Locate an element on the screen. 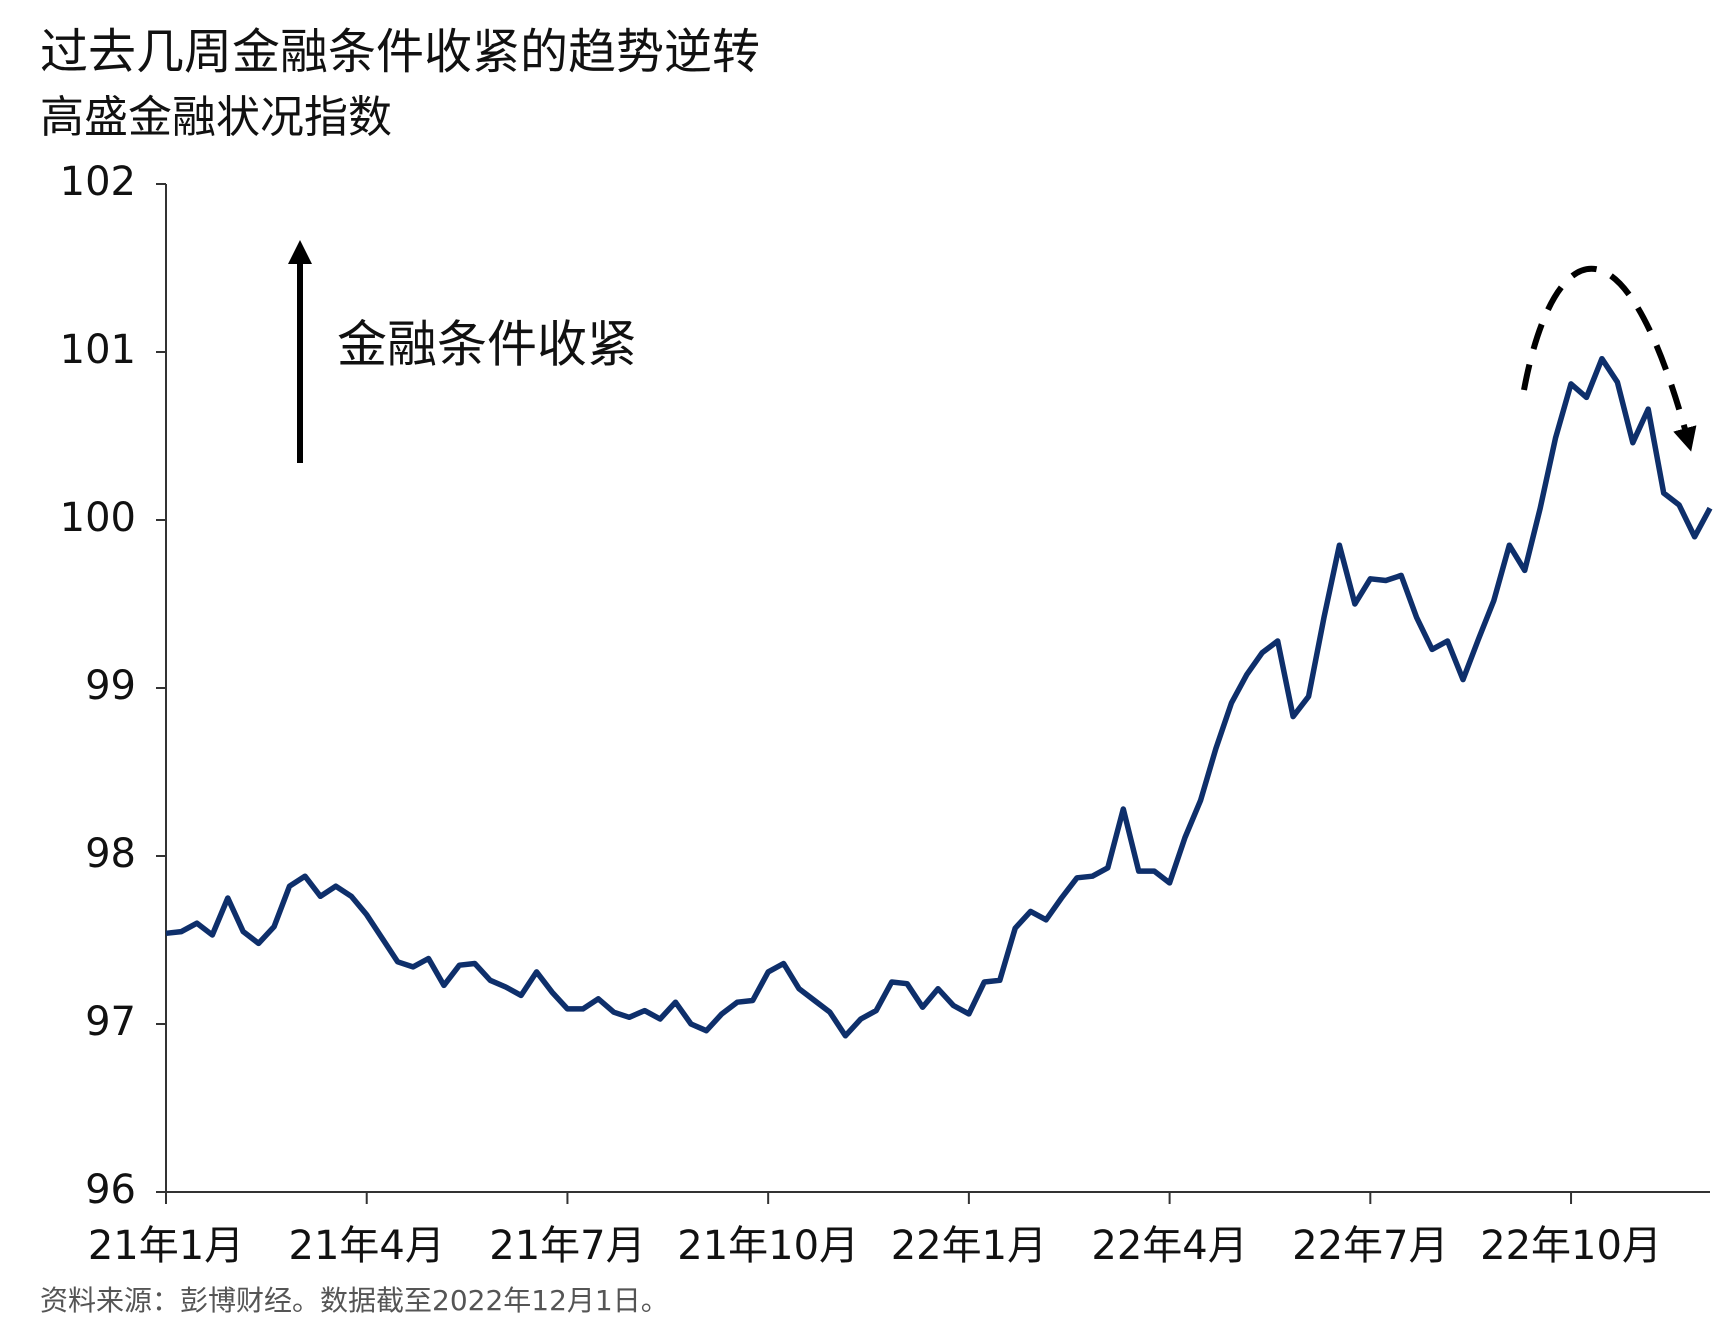 This screenshot has height=1344, width=1728. x-tick-label: 22年7月 is located at coordinates (1370, 1246).